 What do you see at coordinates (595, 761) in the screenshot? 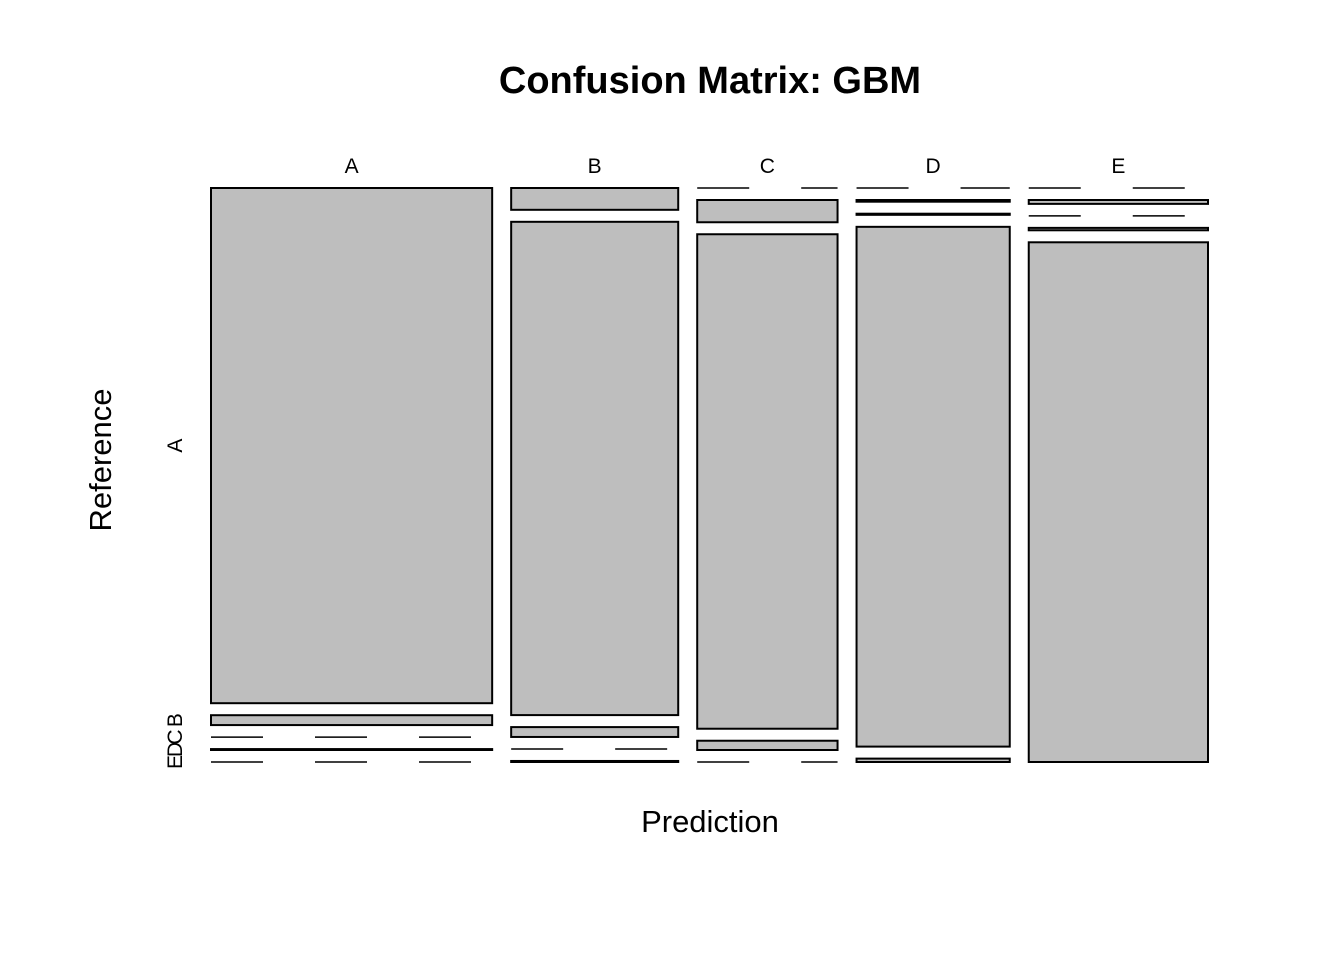
I see `cell-pred-b-ref-e` at bounding box center [595, 761].